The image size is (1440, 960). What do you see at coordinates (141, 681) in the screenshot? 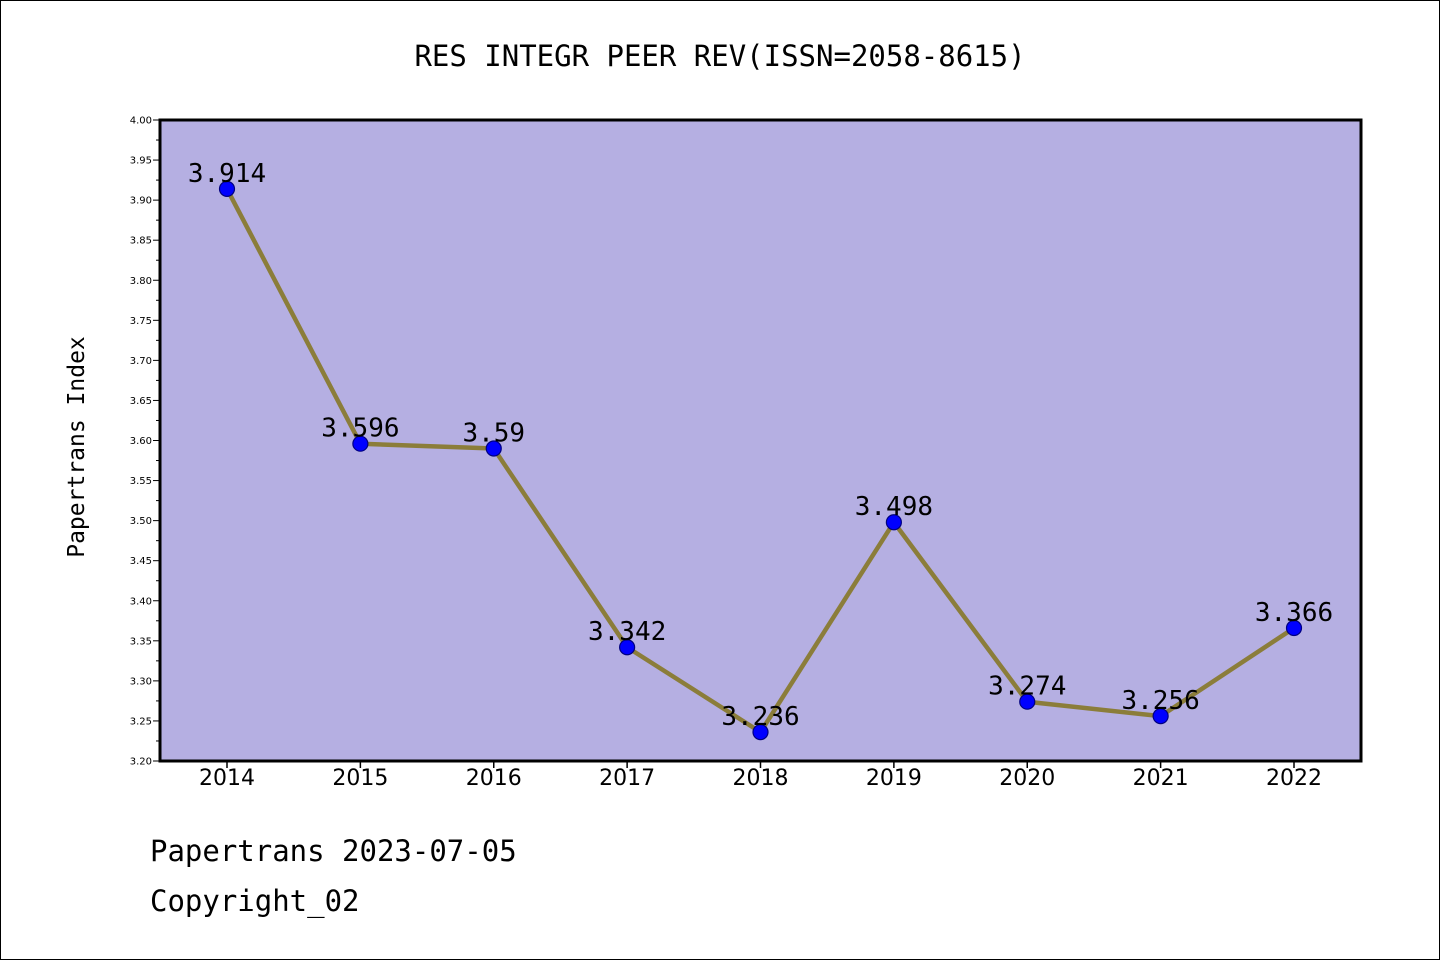
I see `y-tick-label: 3.30` at bounding box center [141, 681].